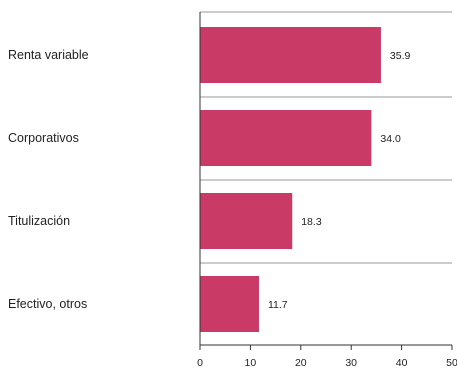 The height and width of the screenshot is (372, 457). What do you see at coordinates (47, 304) in the screenshot?
I see `category-label: Efectivo, otros` at bounding box center [47, 304].